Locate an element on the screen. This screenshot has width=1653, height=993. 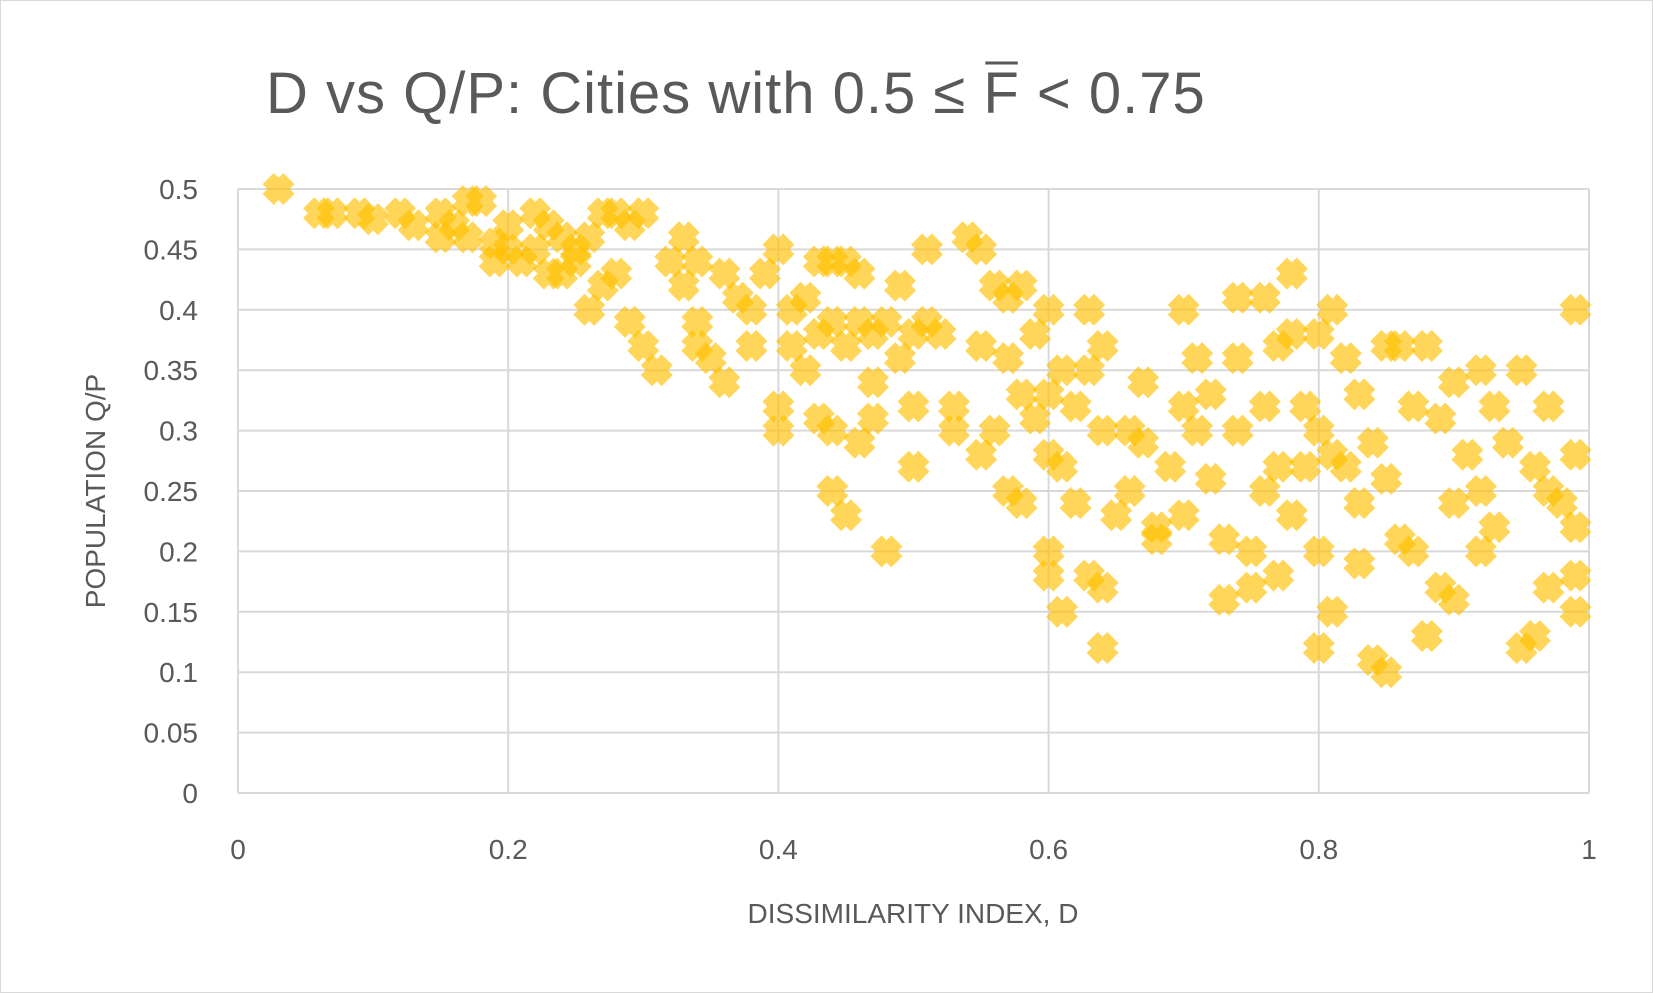
chart-title-overbar-letter: F is located at coordinates (1001, 93).